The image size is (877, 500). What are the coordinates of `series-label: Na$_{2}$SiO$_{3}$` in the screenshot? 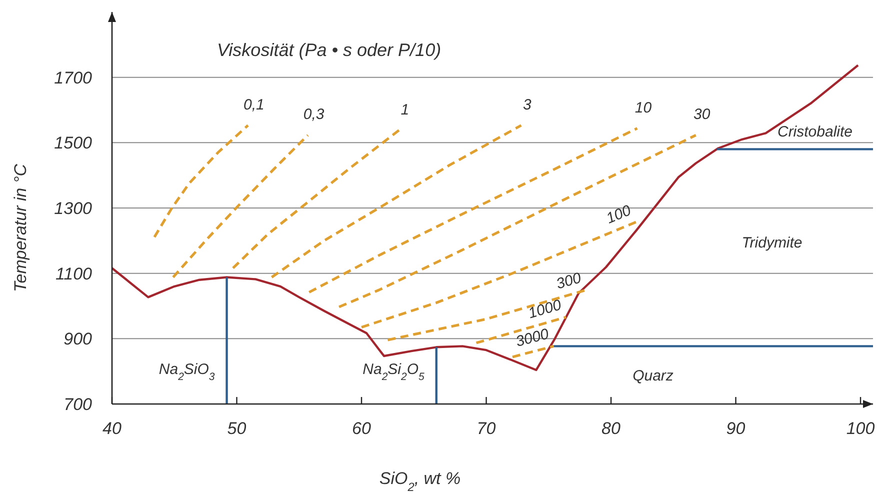 It's located at (186, 372).